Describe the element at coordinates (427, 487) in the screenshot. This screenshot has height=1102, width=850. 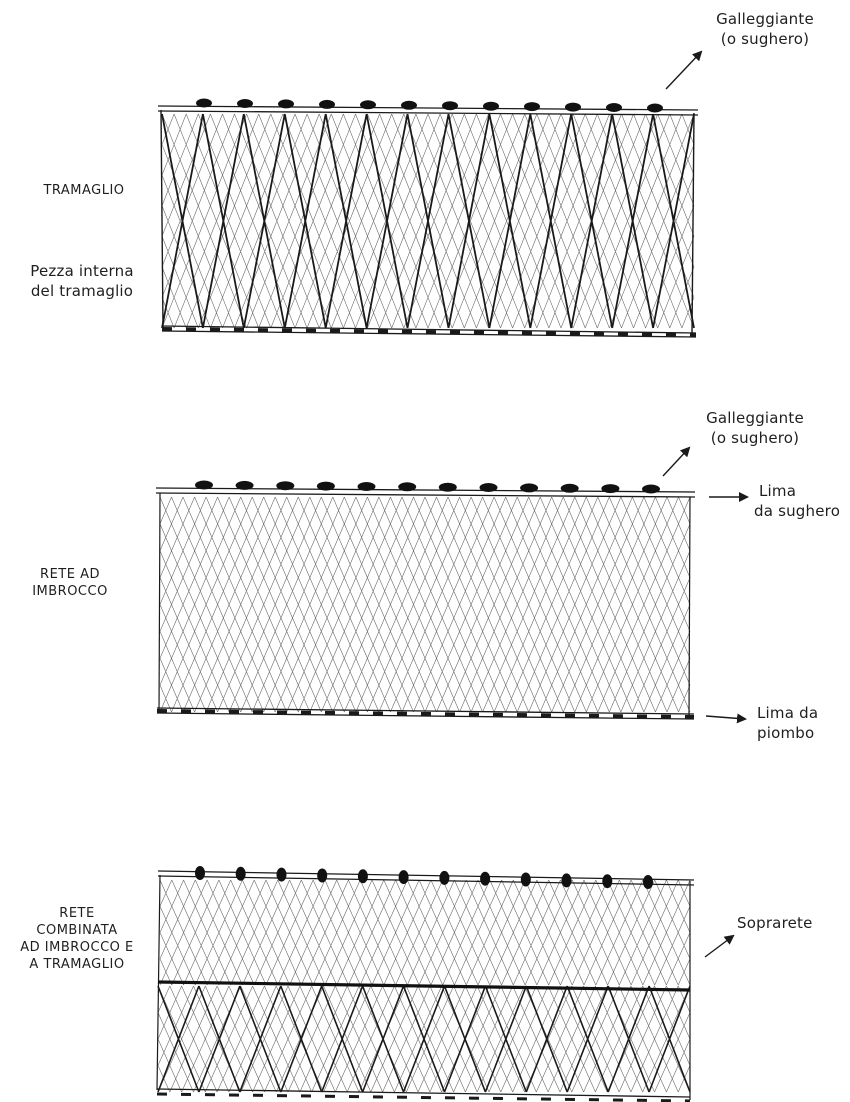
I see `floats-imbrocco` at that location.